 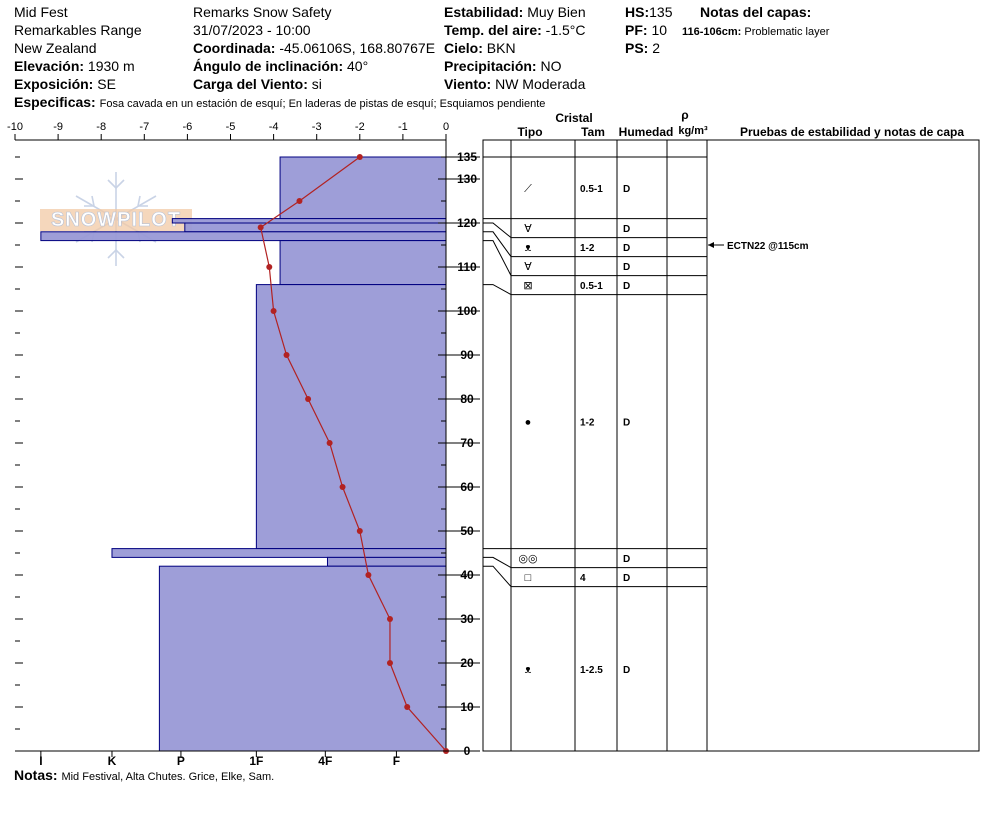 I want to click on stability-row: Estabilidad: Muy Bien, so click(x=515, y=12).